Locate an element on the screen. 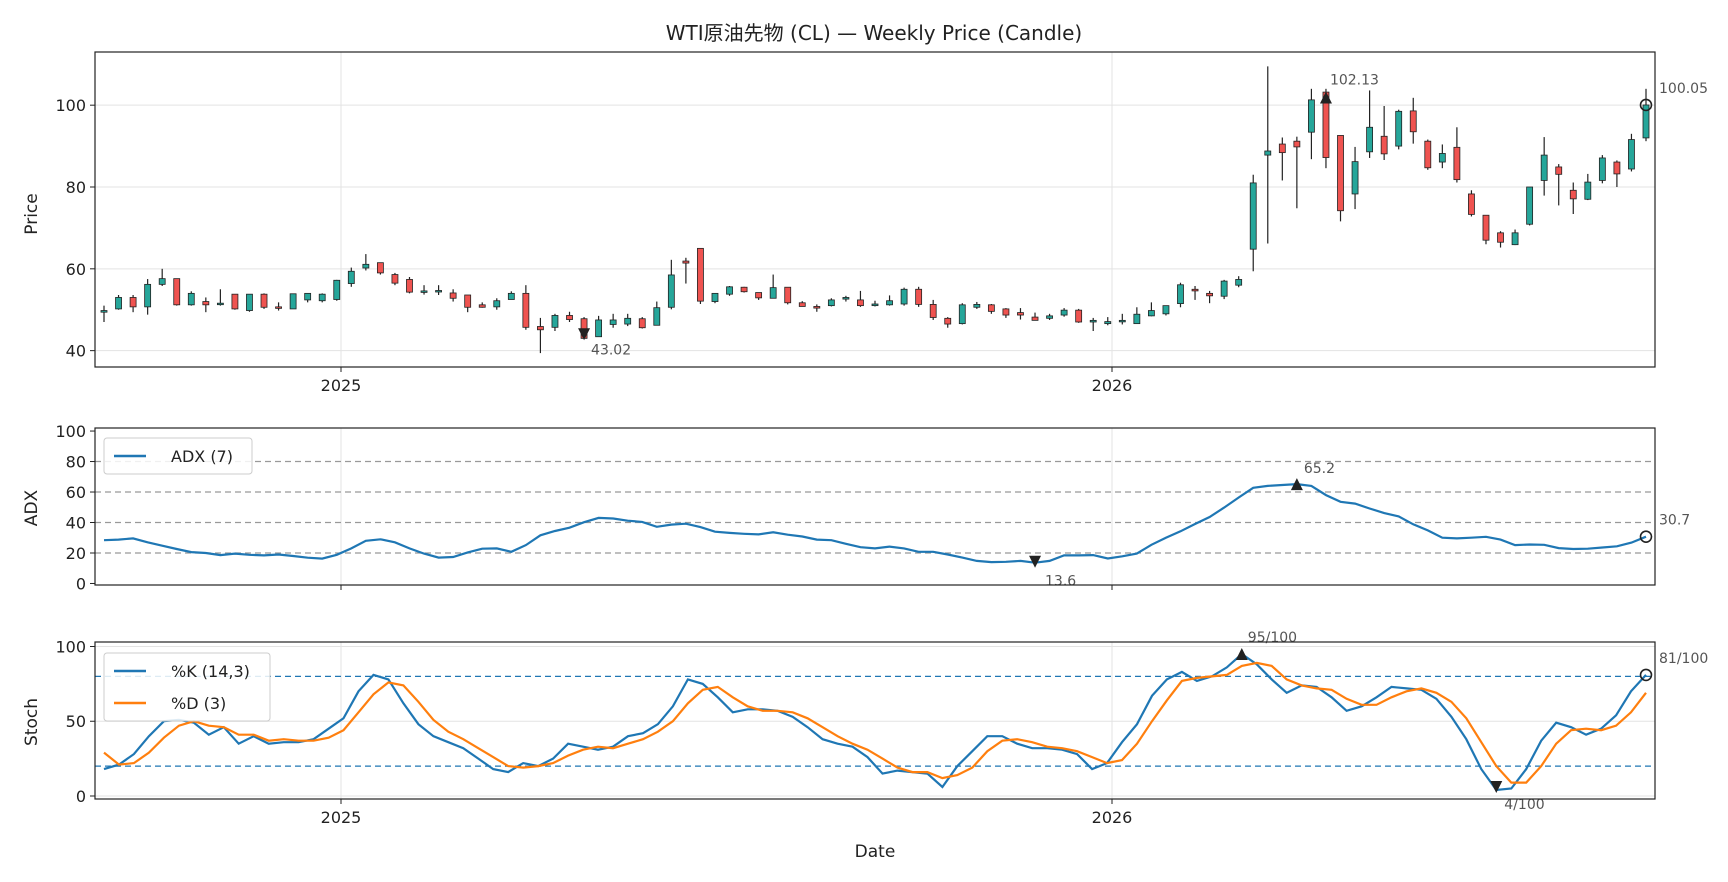  price-x-ticks: 2025 2026 is located at coordinates (726, 381).